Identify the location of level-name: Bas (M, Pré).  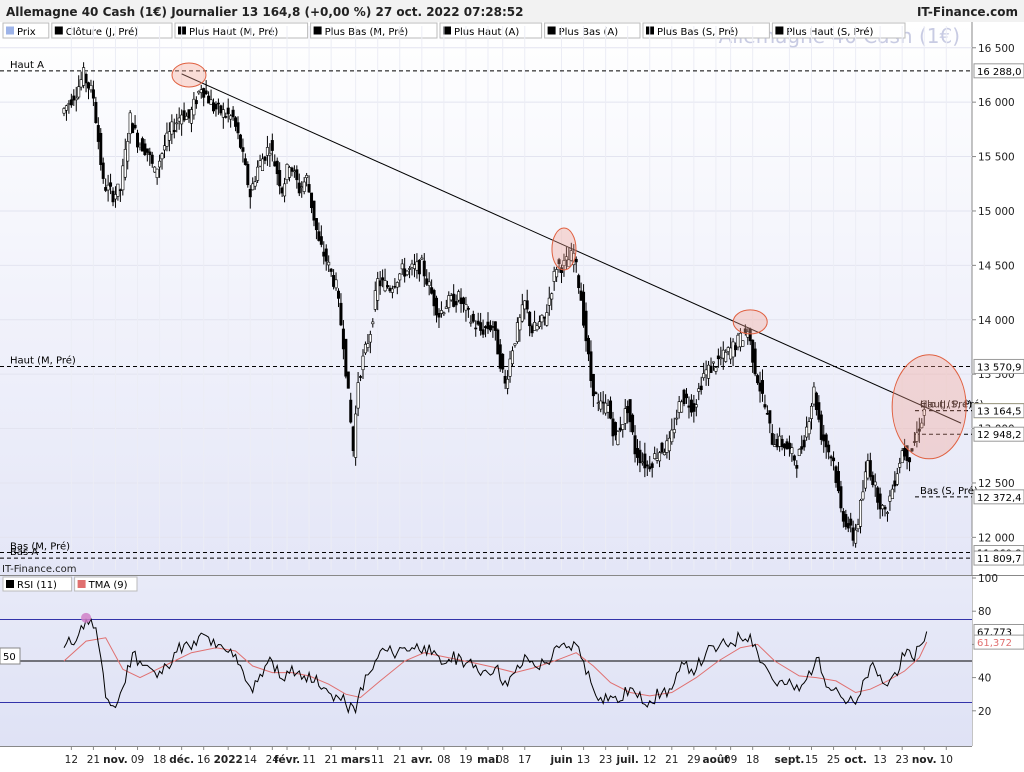
(40, 547).